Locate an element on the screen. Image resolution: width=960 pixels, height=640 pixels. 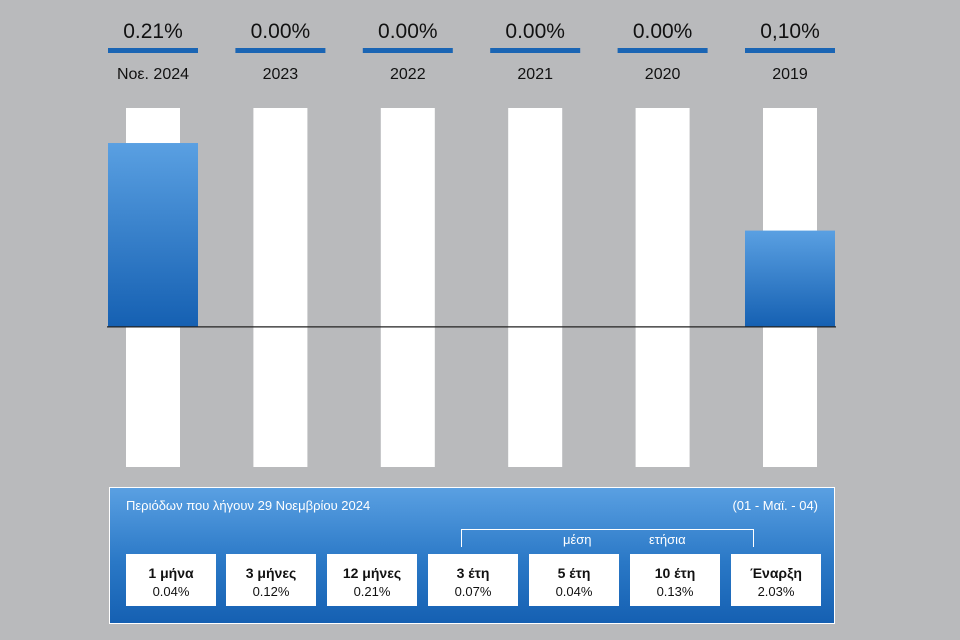
period-card-1-month: 1 μήνα 0.04% is located at coordinates (171, 580).